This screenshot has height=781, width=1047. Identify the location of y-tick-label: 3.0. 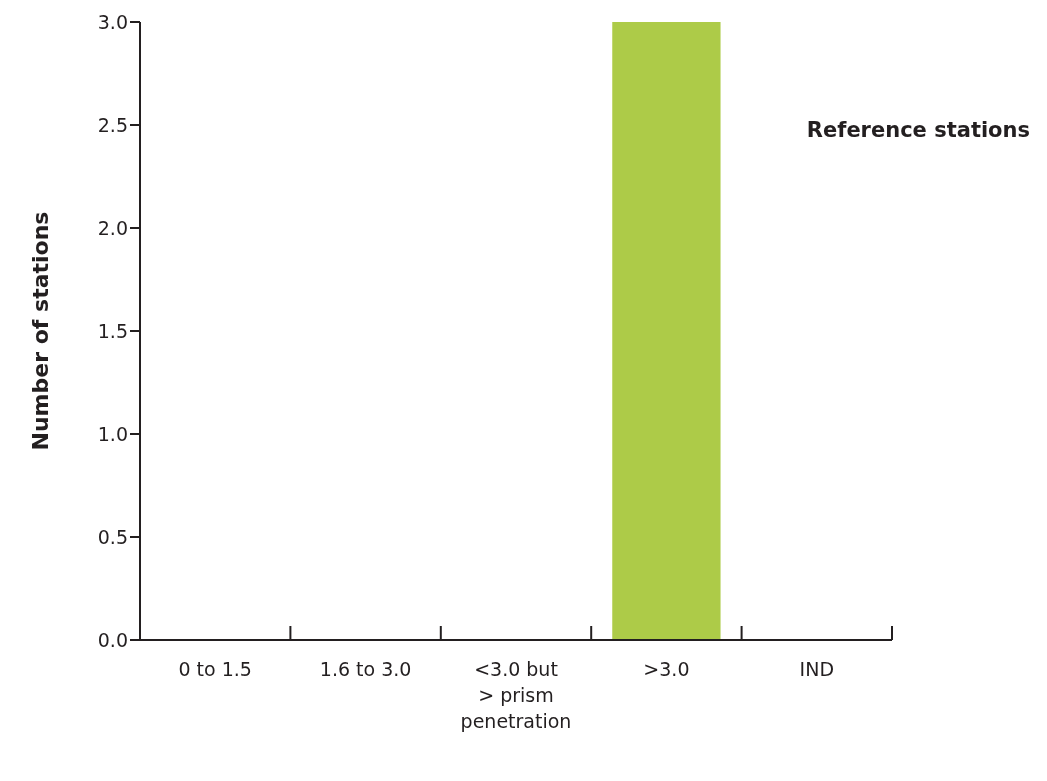
(112, 21).